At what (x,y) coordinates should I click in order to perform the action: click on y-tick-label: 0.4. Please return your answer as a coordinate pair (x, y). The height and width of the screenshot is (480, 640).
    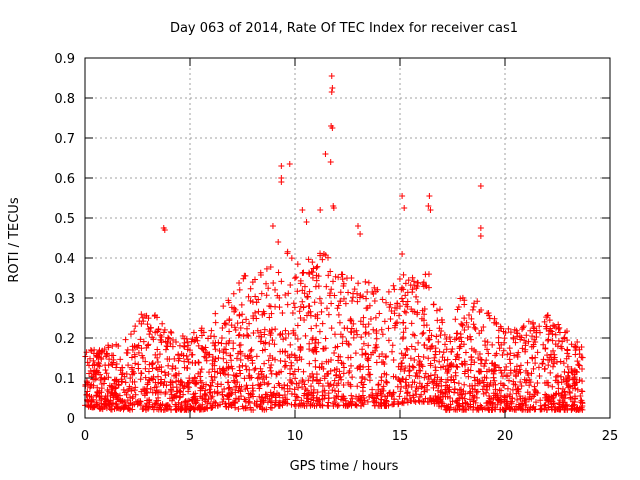
    Looking at the image, I should click on (64, 259).